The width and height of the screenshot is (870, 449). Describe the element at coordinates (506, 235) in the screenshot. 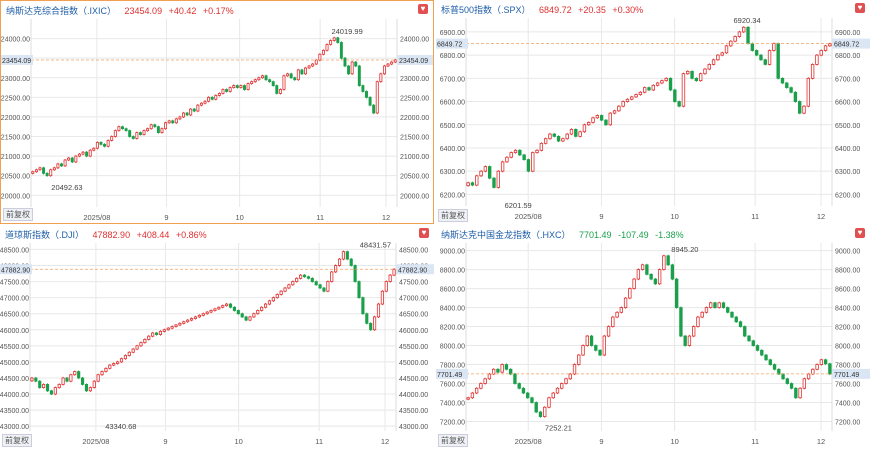

I see `index-name: 纳斯达克中国金龙指数（.HXC）` at that location.